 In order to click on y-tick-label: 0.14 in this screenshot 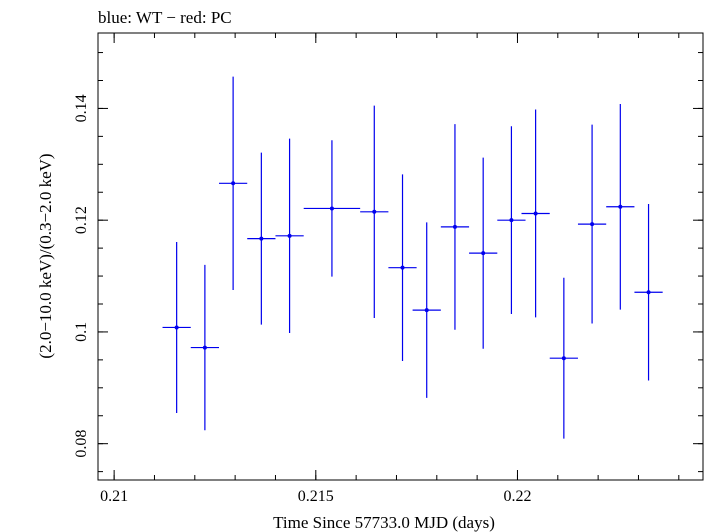, I will do `click(81, 108)`.